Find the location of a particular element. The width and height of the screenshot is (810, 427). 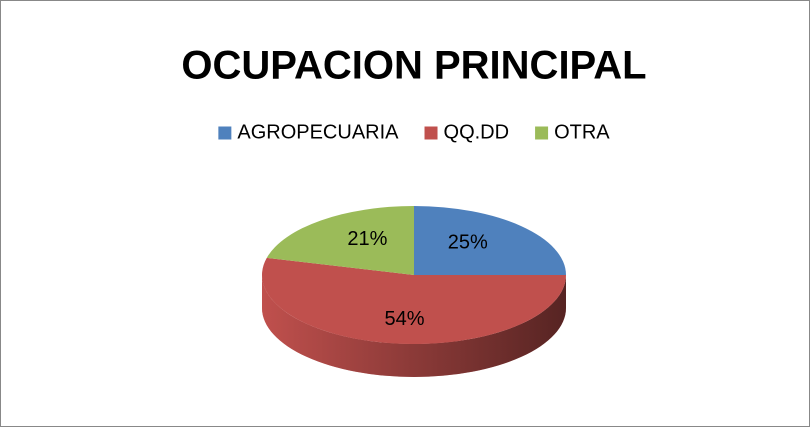

slice-side-shade is located at coordinates (414, 326).